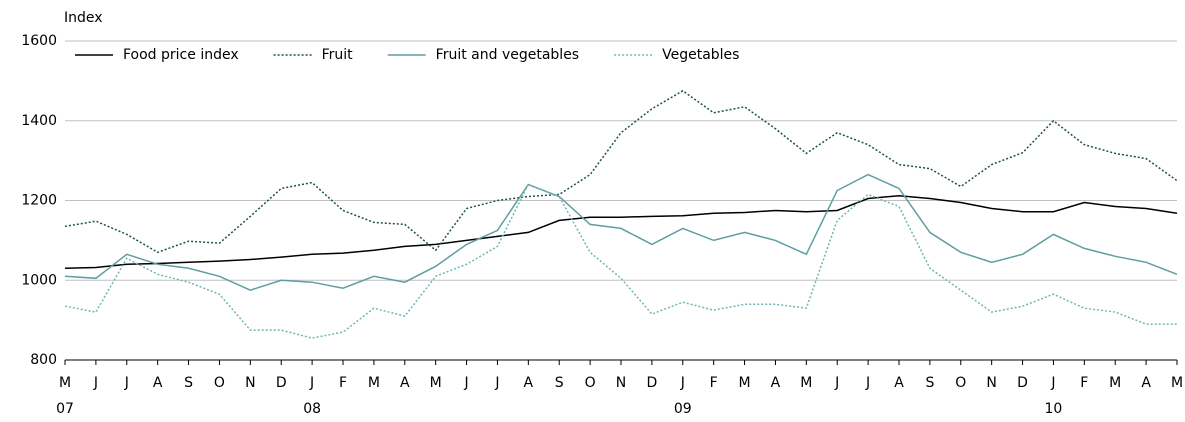  What do you see at coordinates (700, 55) in the screenshot?
I see `legend-label: Vegetables` at bounding box center [700, 55].